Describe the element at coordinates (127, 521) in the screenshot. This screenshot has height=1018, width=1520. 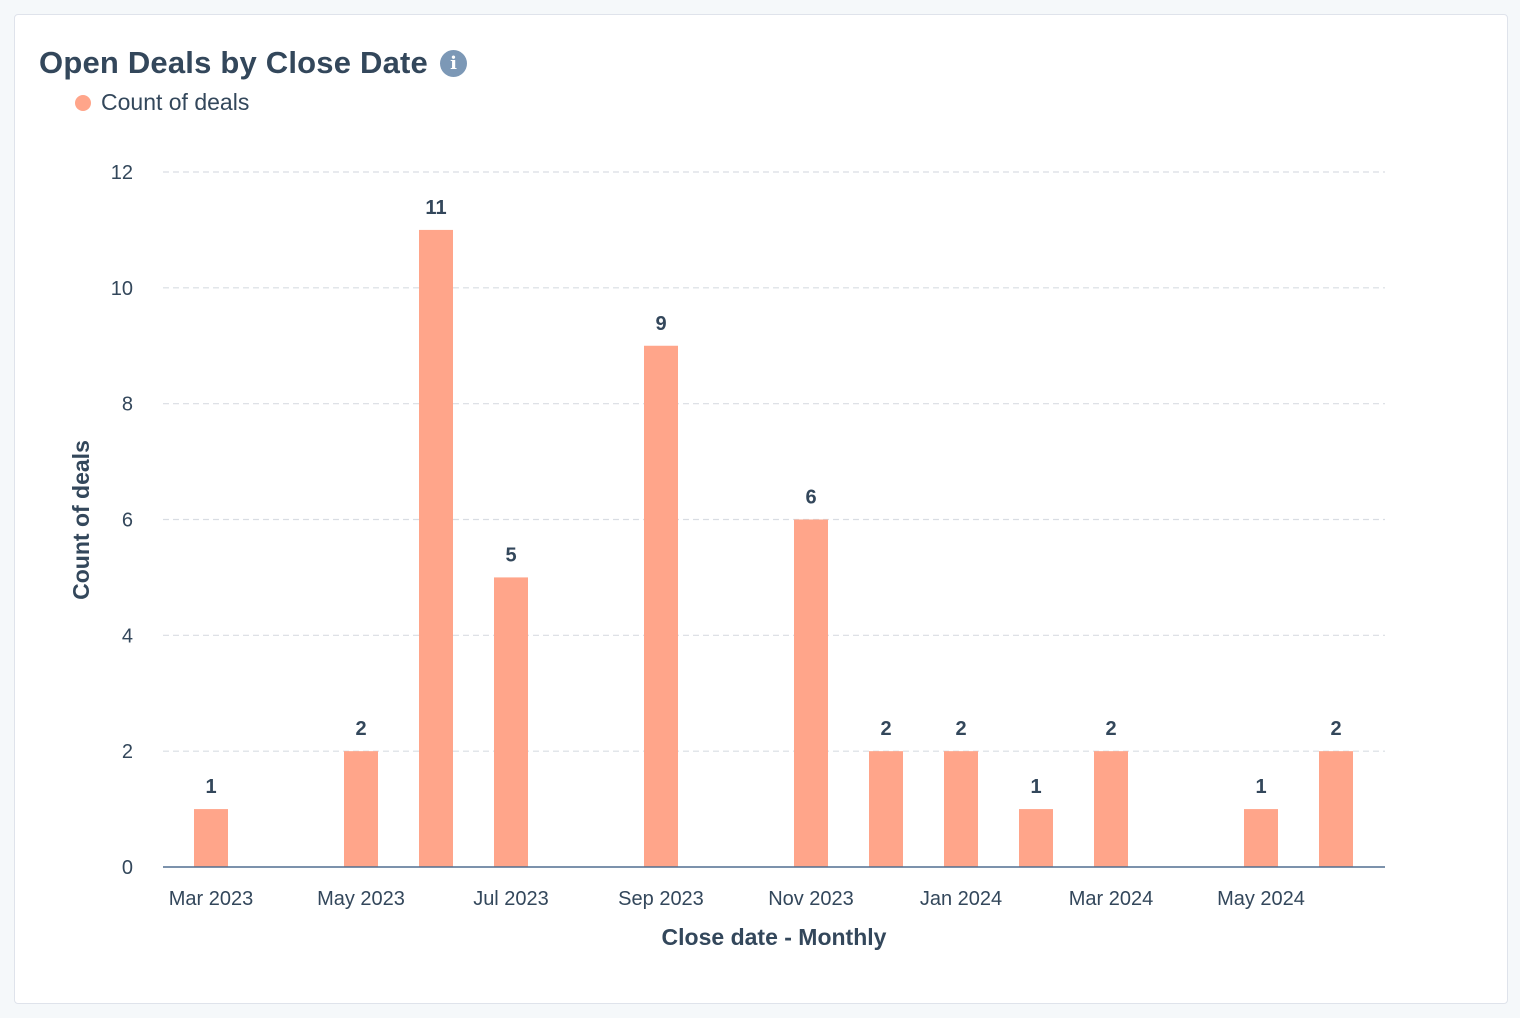
I see `y-tick-label: 6` at that location.